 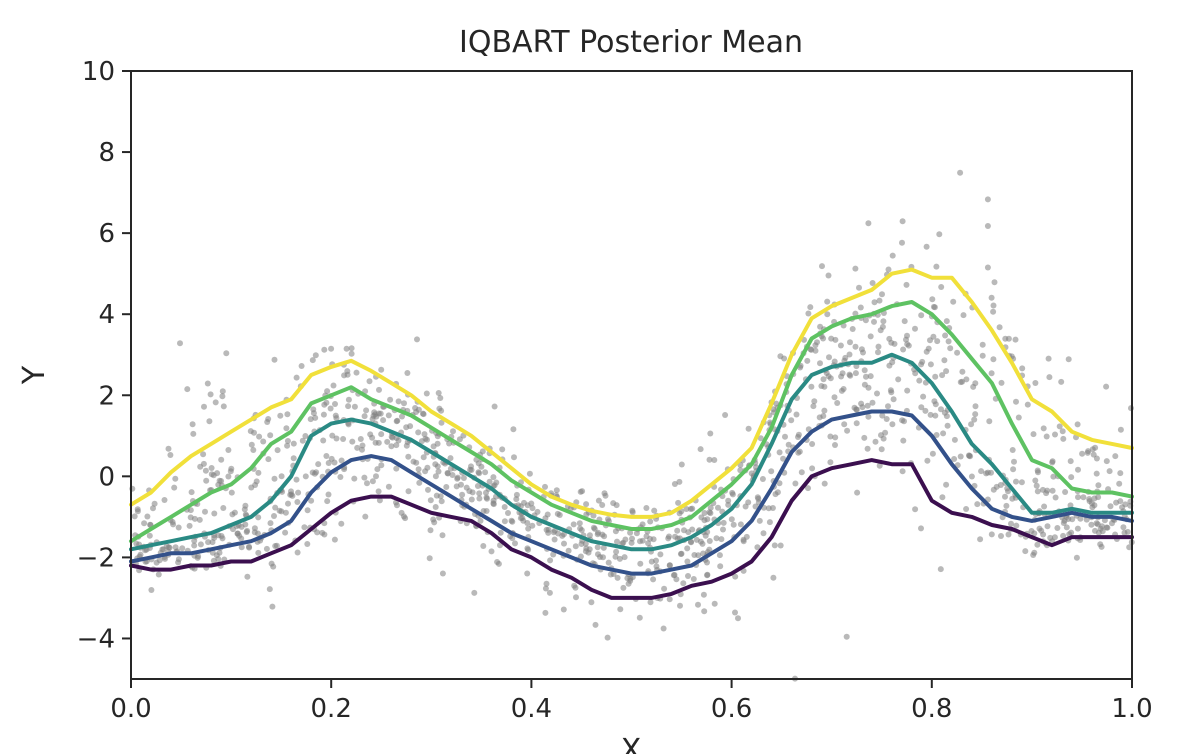 What do you see at coordinates (531, 709) in the screenshot?
I see `x-tick-label: 0.4` at bounding box center [531, 709].